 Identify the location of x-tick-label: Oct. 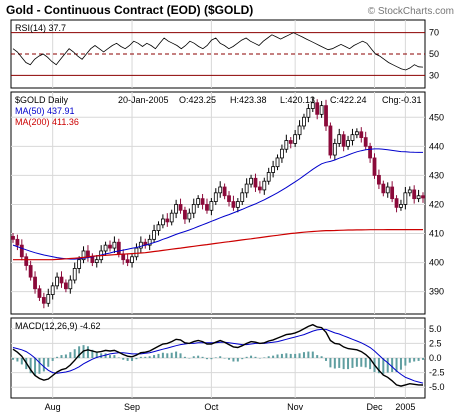
(211, 407).